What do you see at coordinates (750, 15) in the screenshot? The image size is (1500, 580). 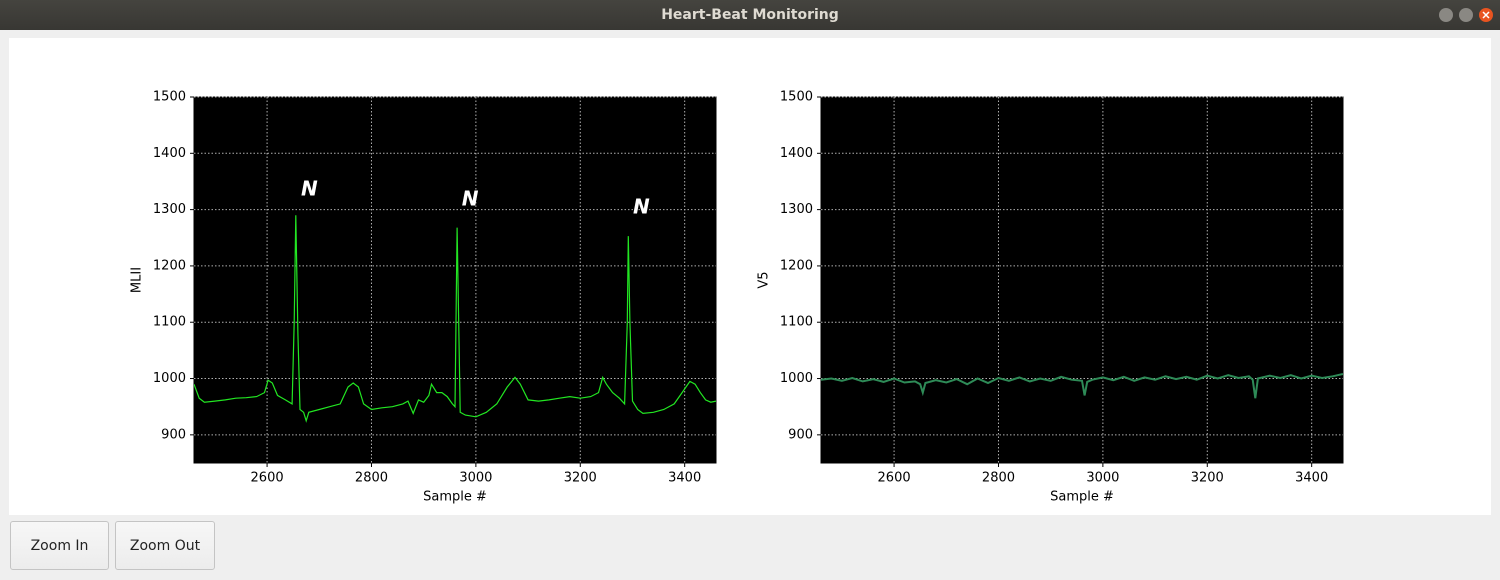 I see `window-title: Heart-Beat Monitoring` at bounding box center [750, 15].